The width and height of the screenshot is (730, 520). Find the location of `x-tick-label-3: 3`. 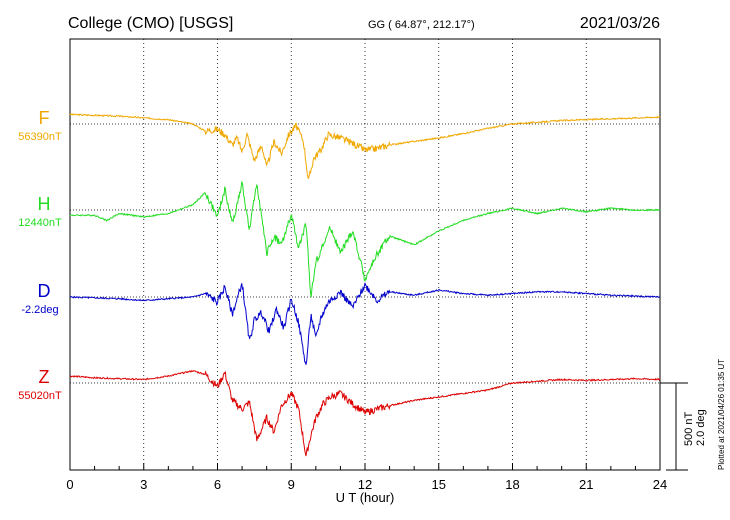

x-tick-label-3: 3 is located at coordinates (143, 484).